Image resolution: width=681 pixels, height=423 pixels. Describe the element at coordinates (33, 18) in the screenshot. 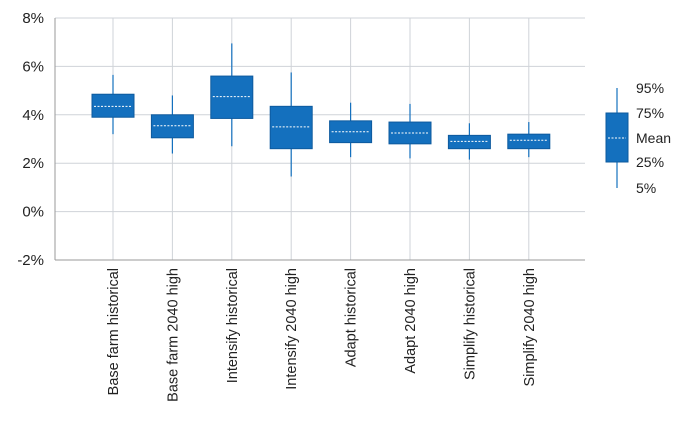

I see `y-tick-label: 8%` at that location.